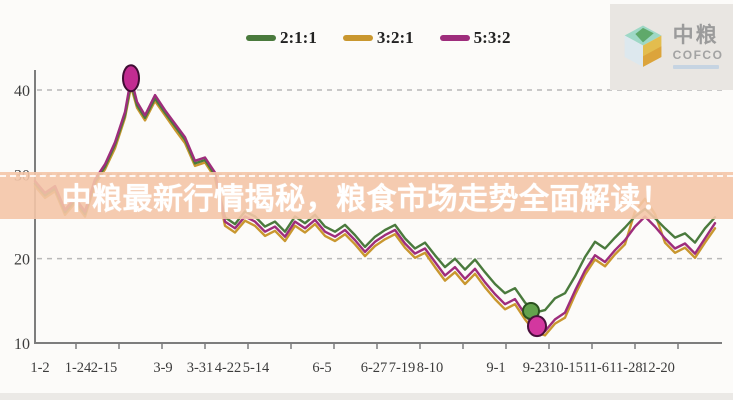  Describe the element at coordinates (256, 368) in the screenshot. I see `svg-text: 5-14` at that location.